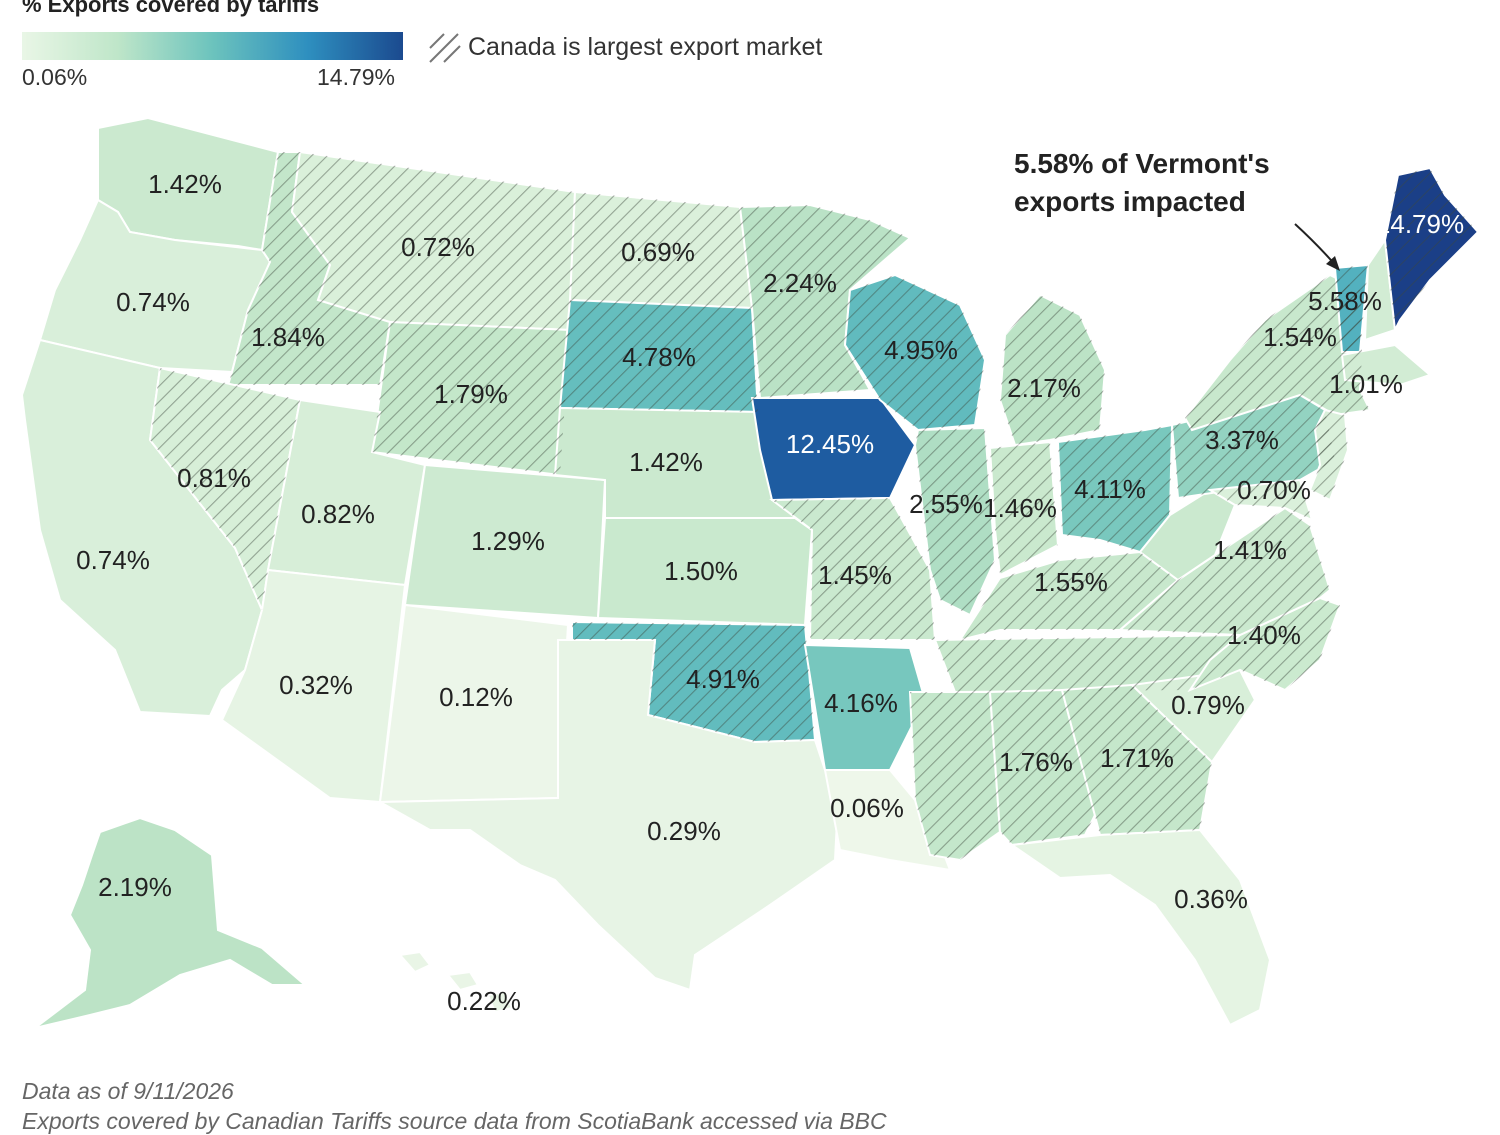  I want to click on state-label-sd: 4.78%, so click(659, 357).